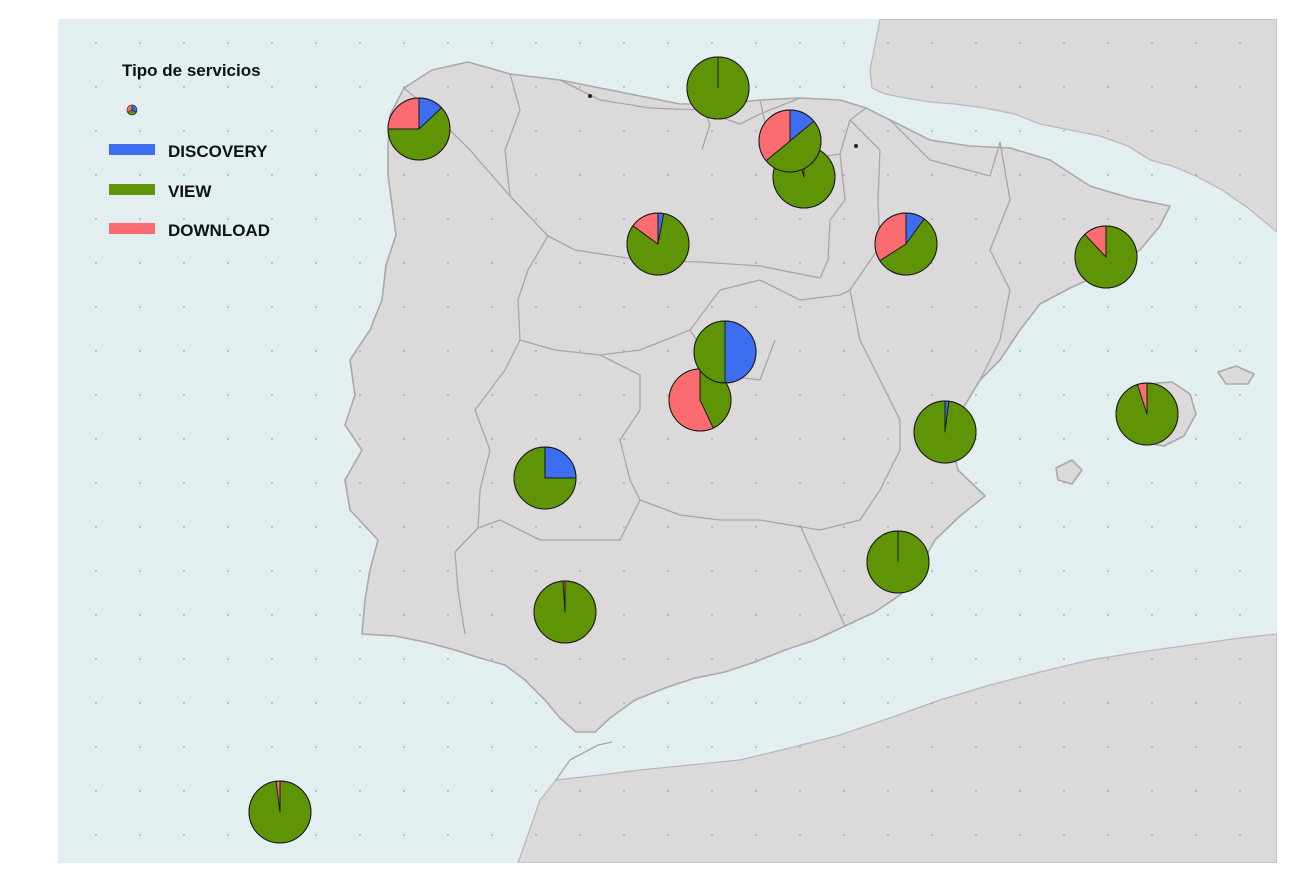 The width and height of the screenshot is (1307, 886). Describe the element at coordinates (219, 230) in the screenshot. I see `legend-label-download: DOWNLOAD` at that location.